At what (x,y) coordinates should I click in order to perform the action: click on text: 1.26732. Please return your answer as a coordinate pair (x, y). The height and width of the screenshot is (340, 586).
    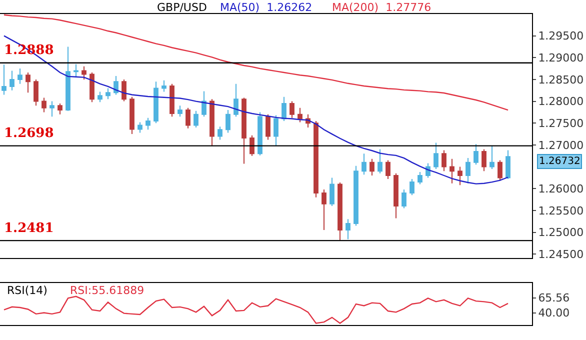
    Looking at the image, I should click on (559, 161).